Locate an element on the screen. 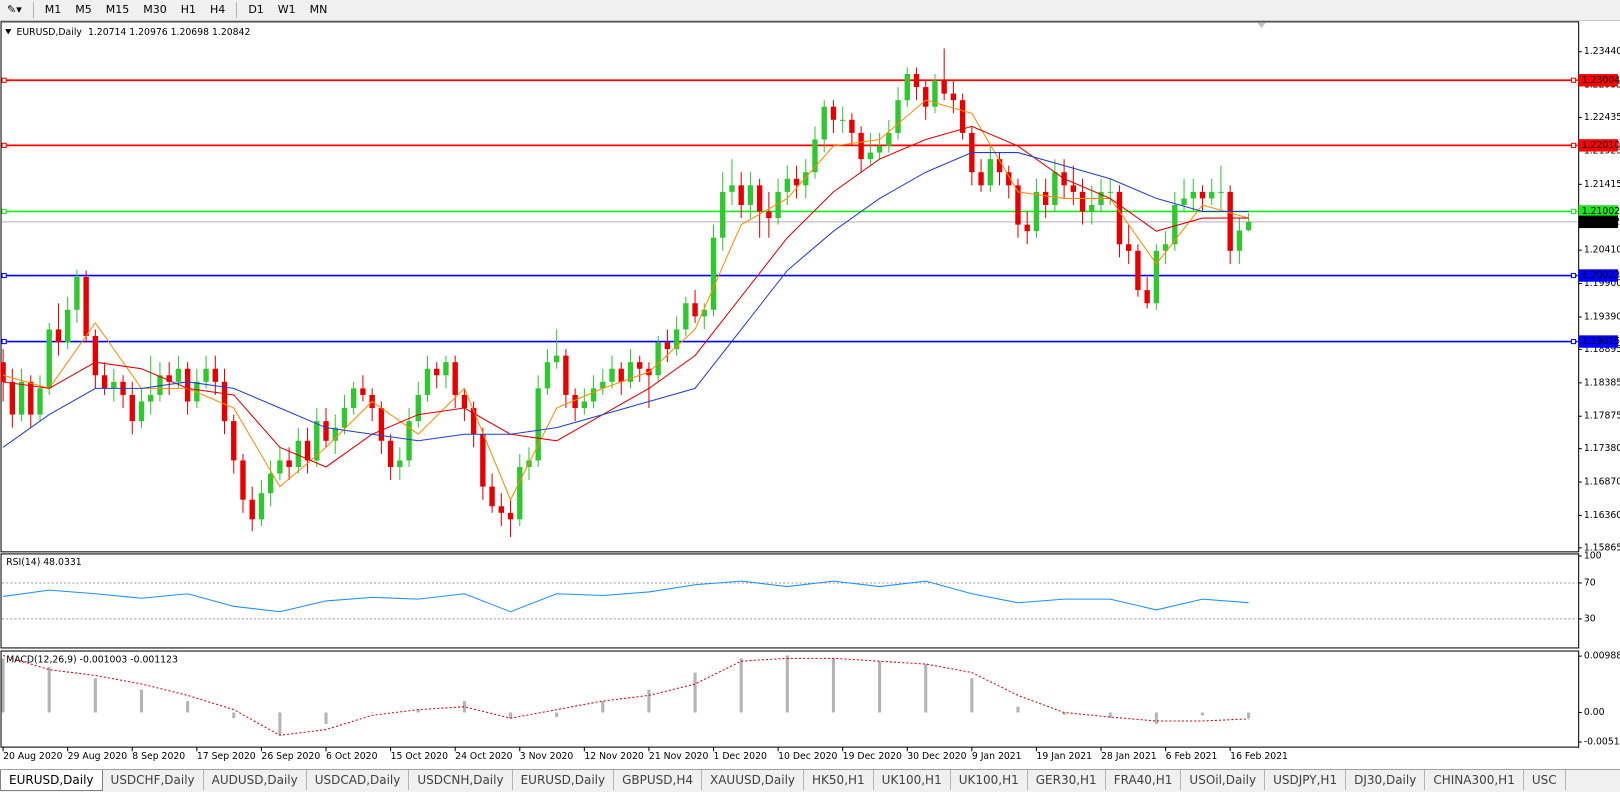 This screenshot has height=792, width=1620. chart-tab: HK50,H1 is located at coordinates (839, 780).